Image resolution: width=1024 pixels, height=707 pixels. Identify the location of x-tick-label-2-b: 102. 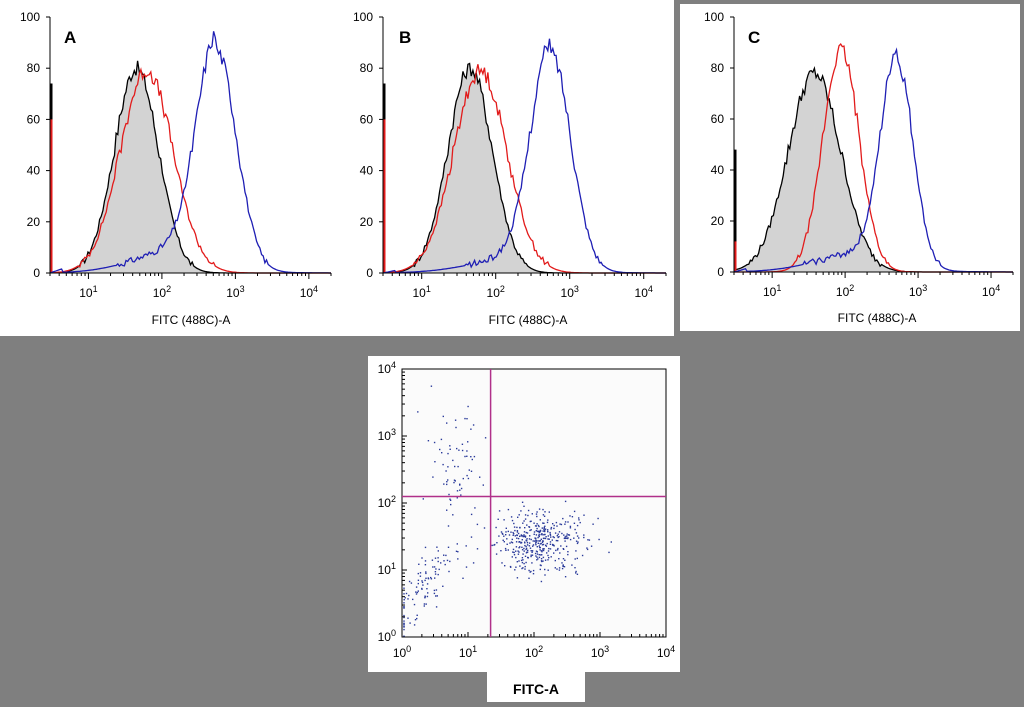
(496, 292).